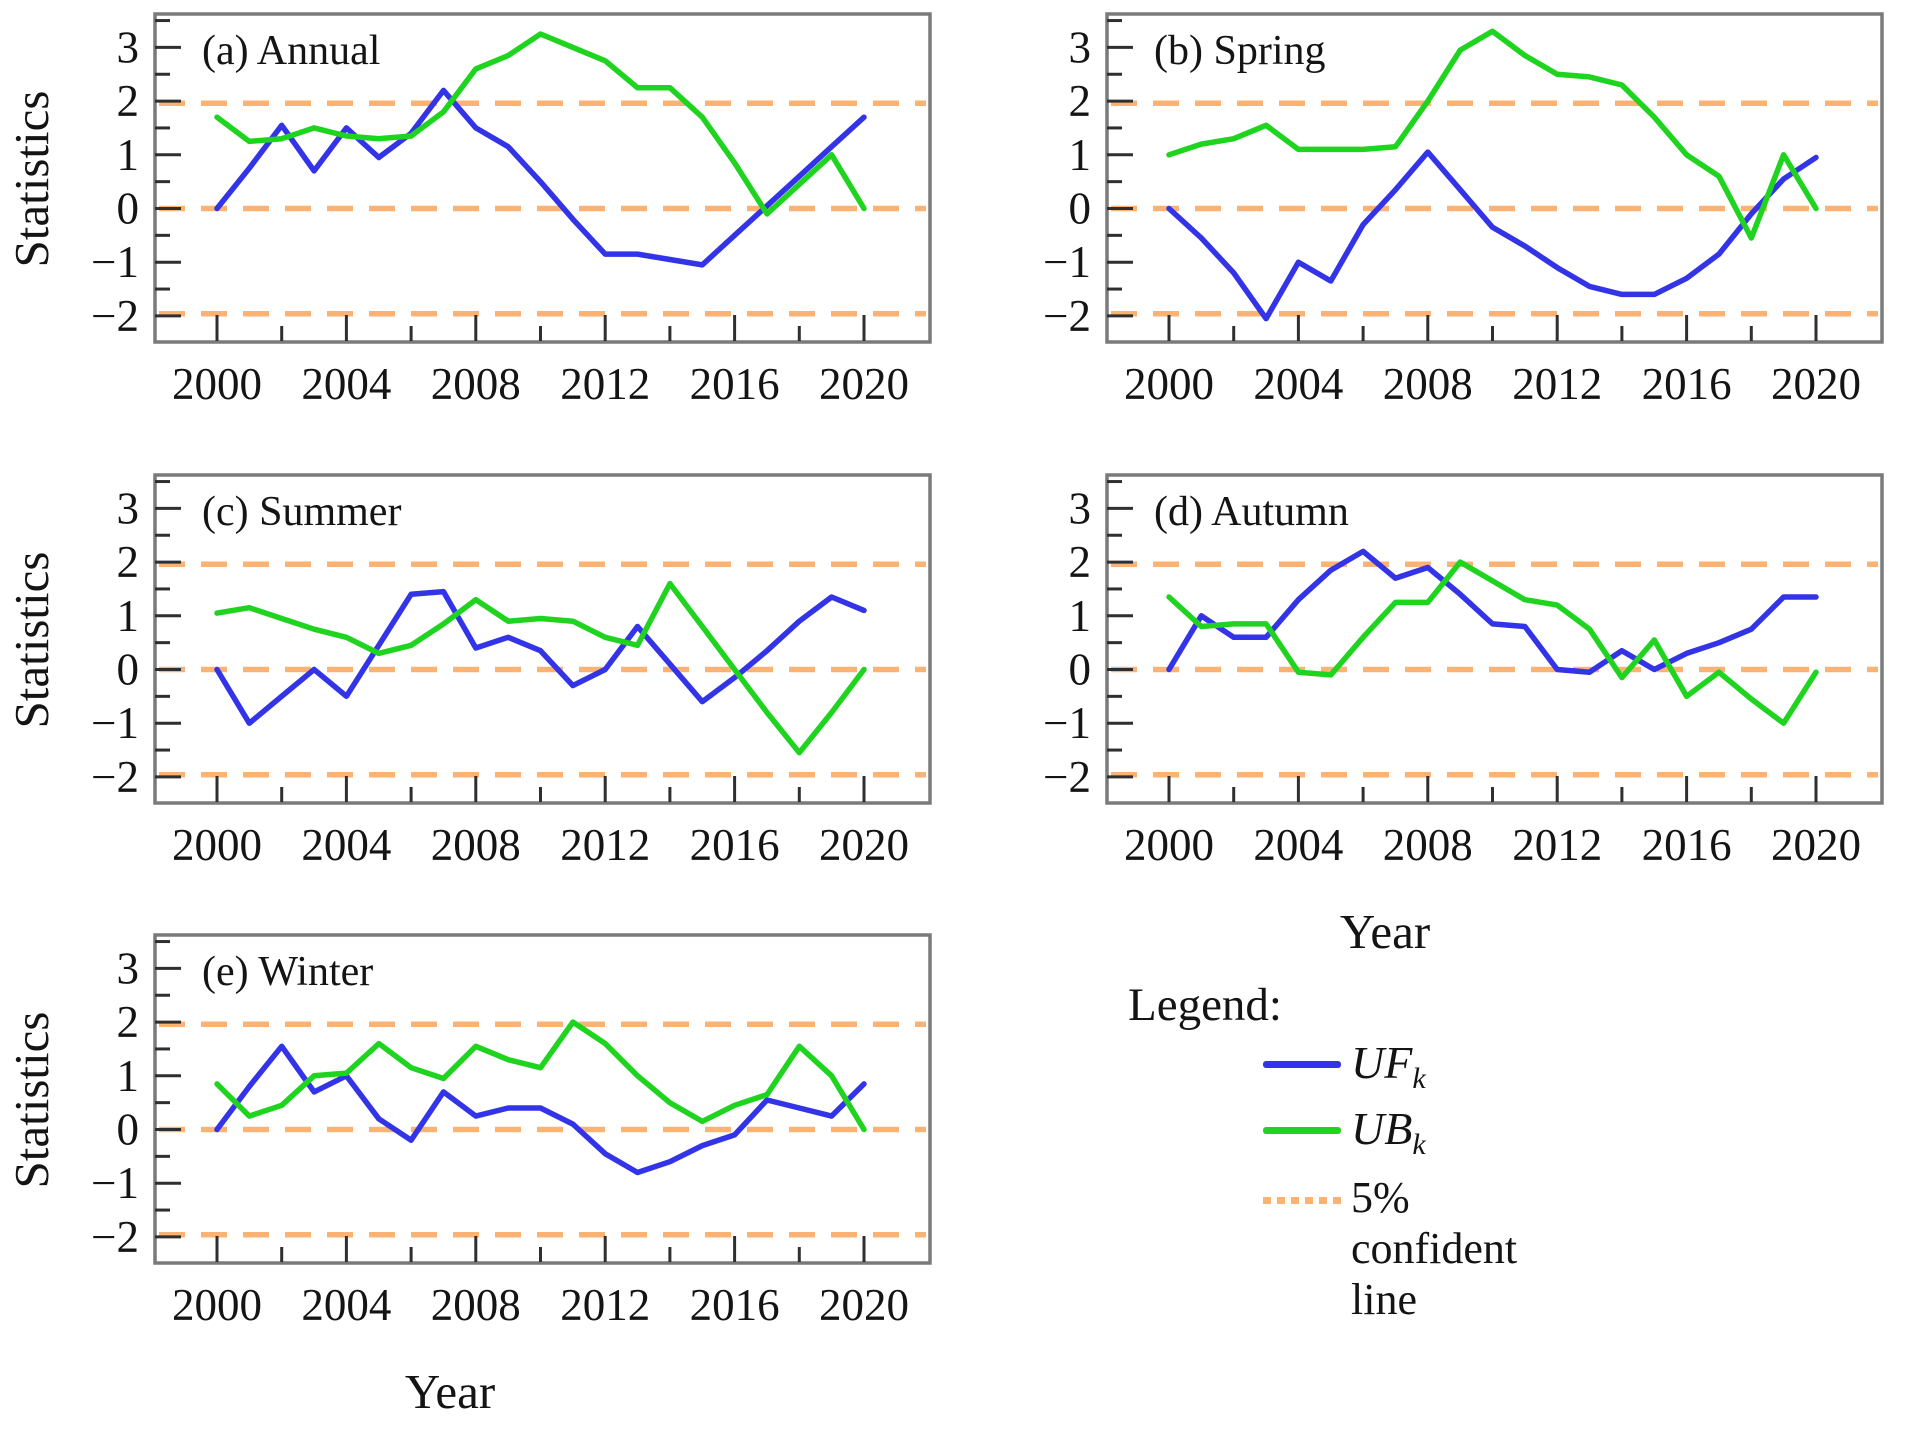 The image size is (1907, 1434). What do you see at coordinates (1205, 1005) in the screenshot?
I see `legend-title: Legend:` at bounding box center [1205, 1005].